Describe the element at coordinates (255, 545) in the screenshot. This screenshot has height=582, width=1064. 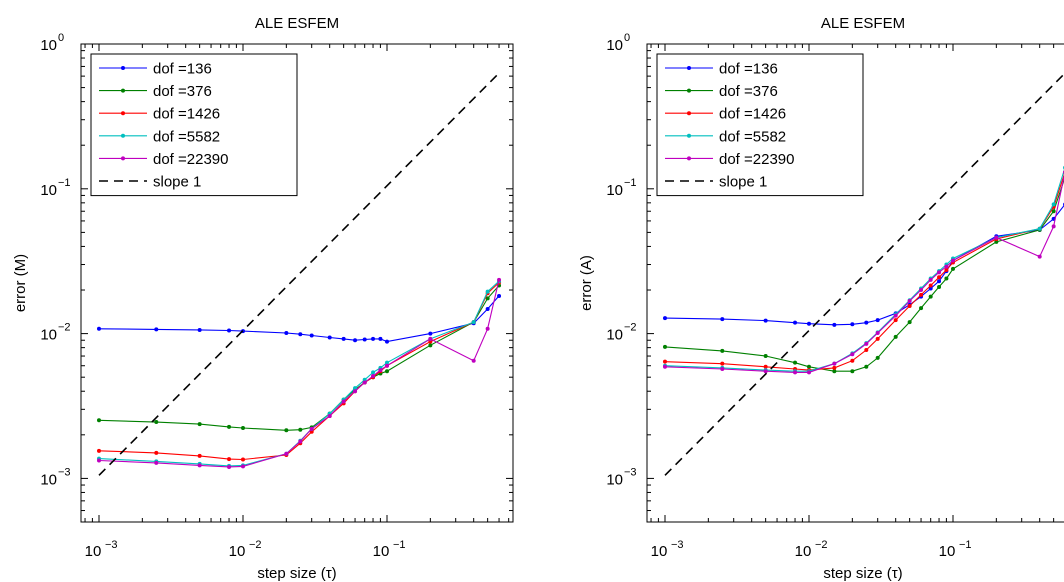
I see `x-tick-label-exponent: −2` at that location.